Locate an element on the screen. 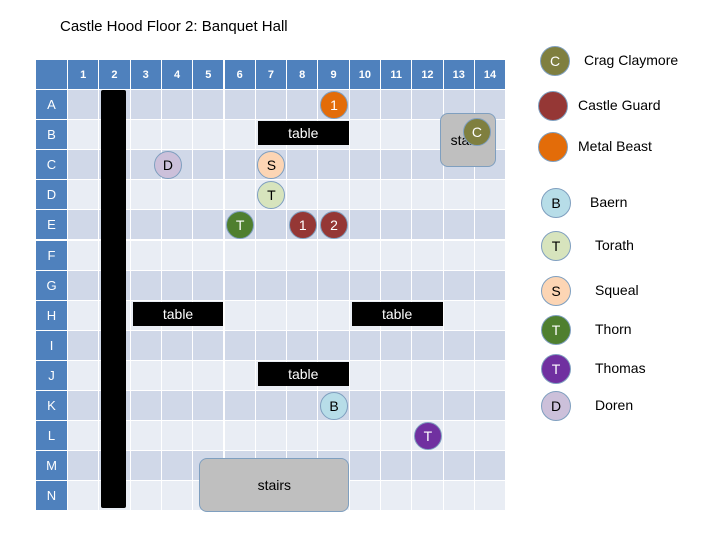 Image resolution: width=720 pixels, height=540 pixels. token-baern: B is located at coordinates (334, 406).